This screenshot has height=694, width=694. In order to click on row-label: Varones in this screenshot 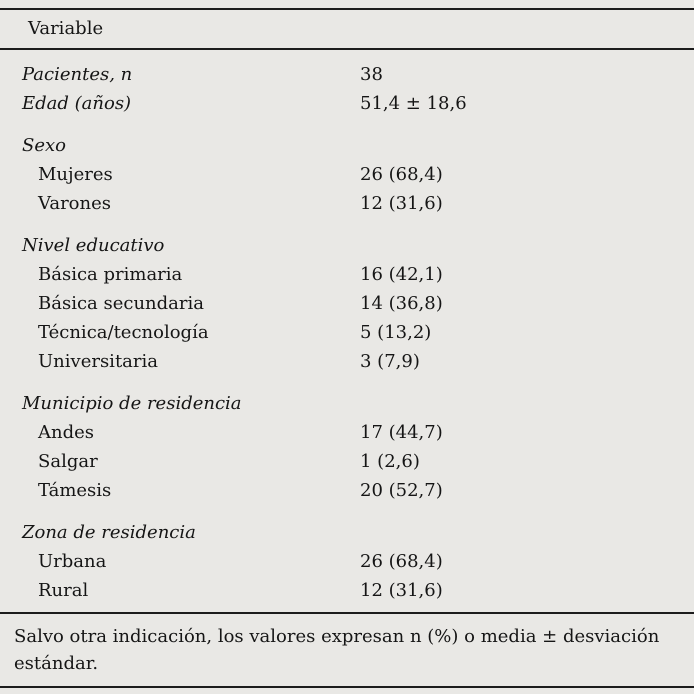, I will do `click(75, 203)`.